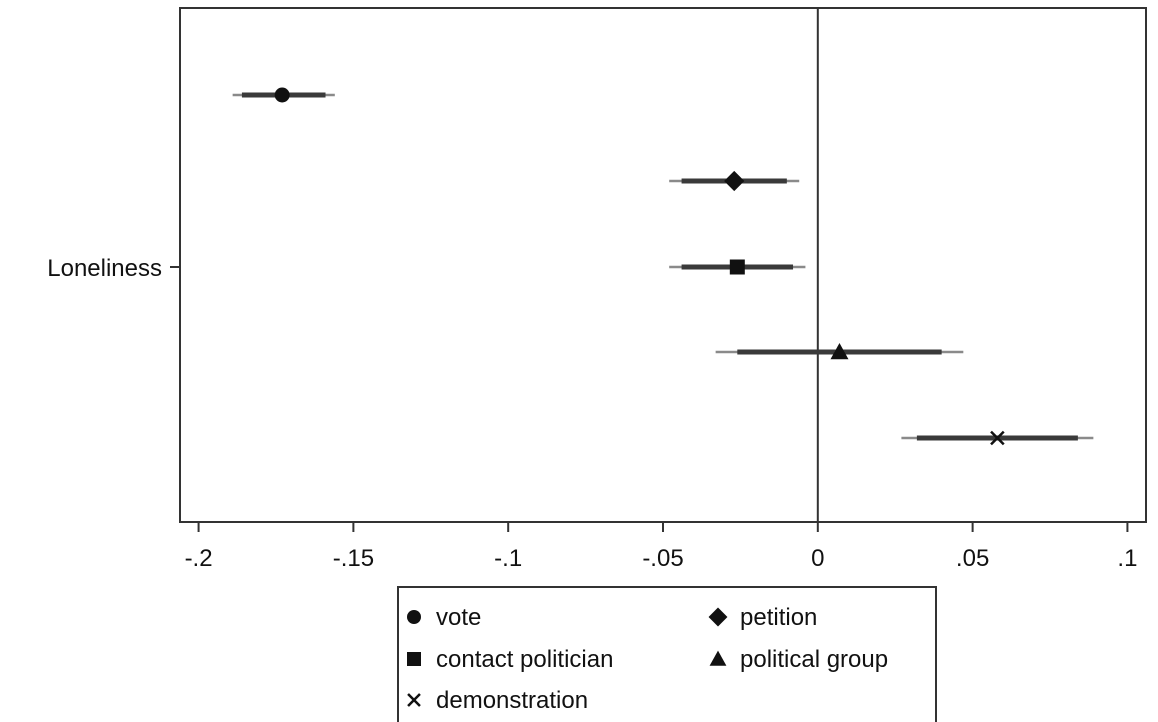 This screenshot has width=1158, height=722. What do you see at coordinates (814, 659) in the screenshot?
I see `legend-label: political group` at bounding box center [814, 659].